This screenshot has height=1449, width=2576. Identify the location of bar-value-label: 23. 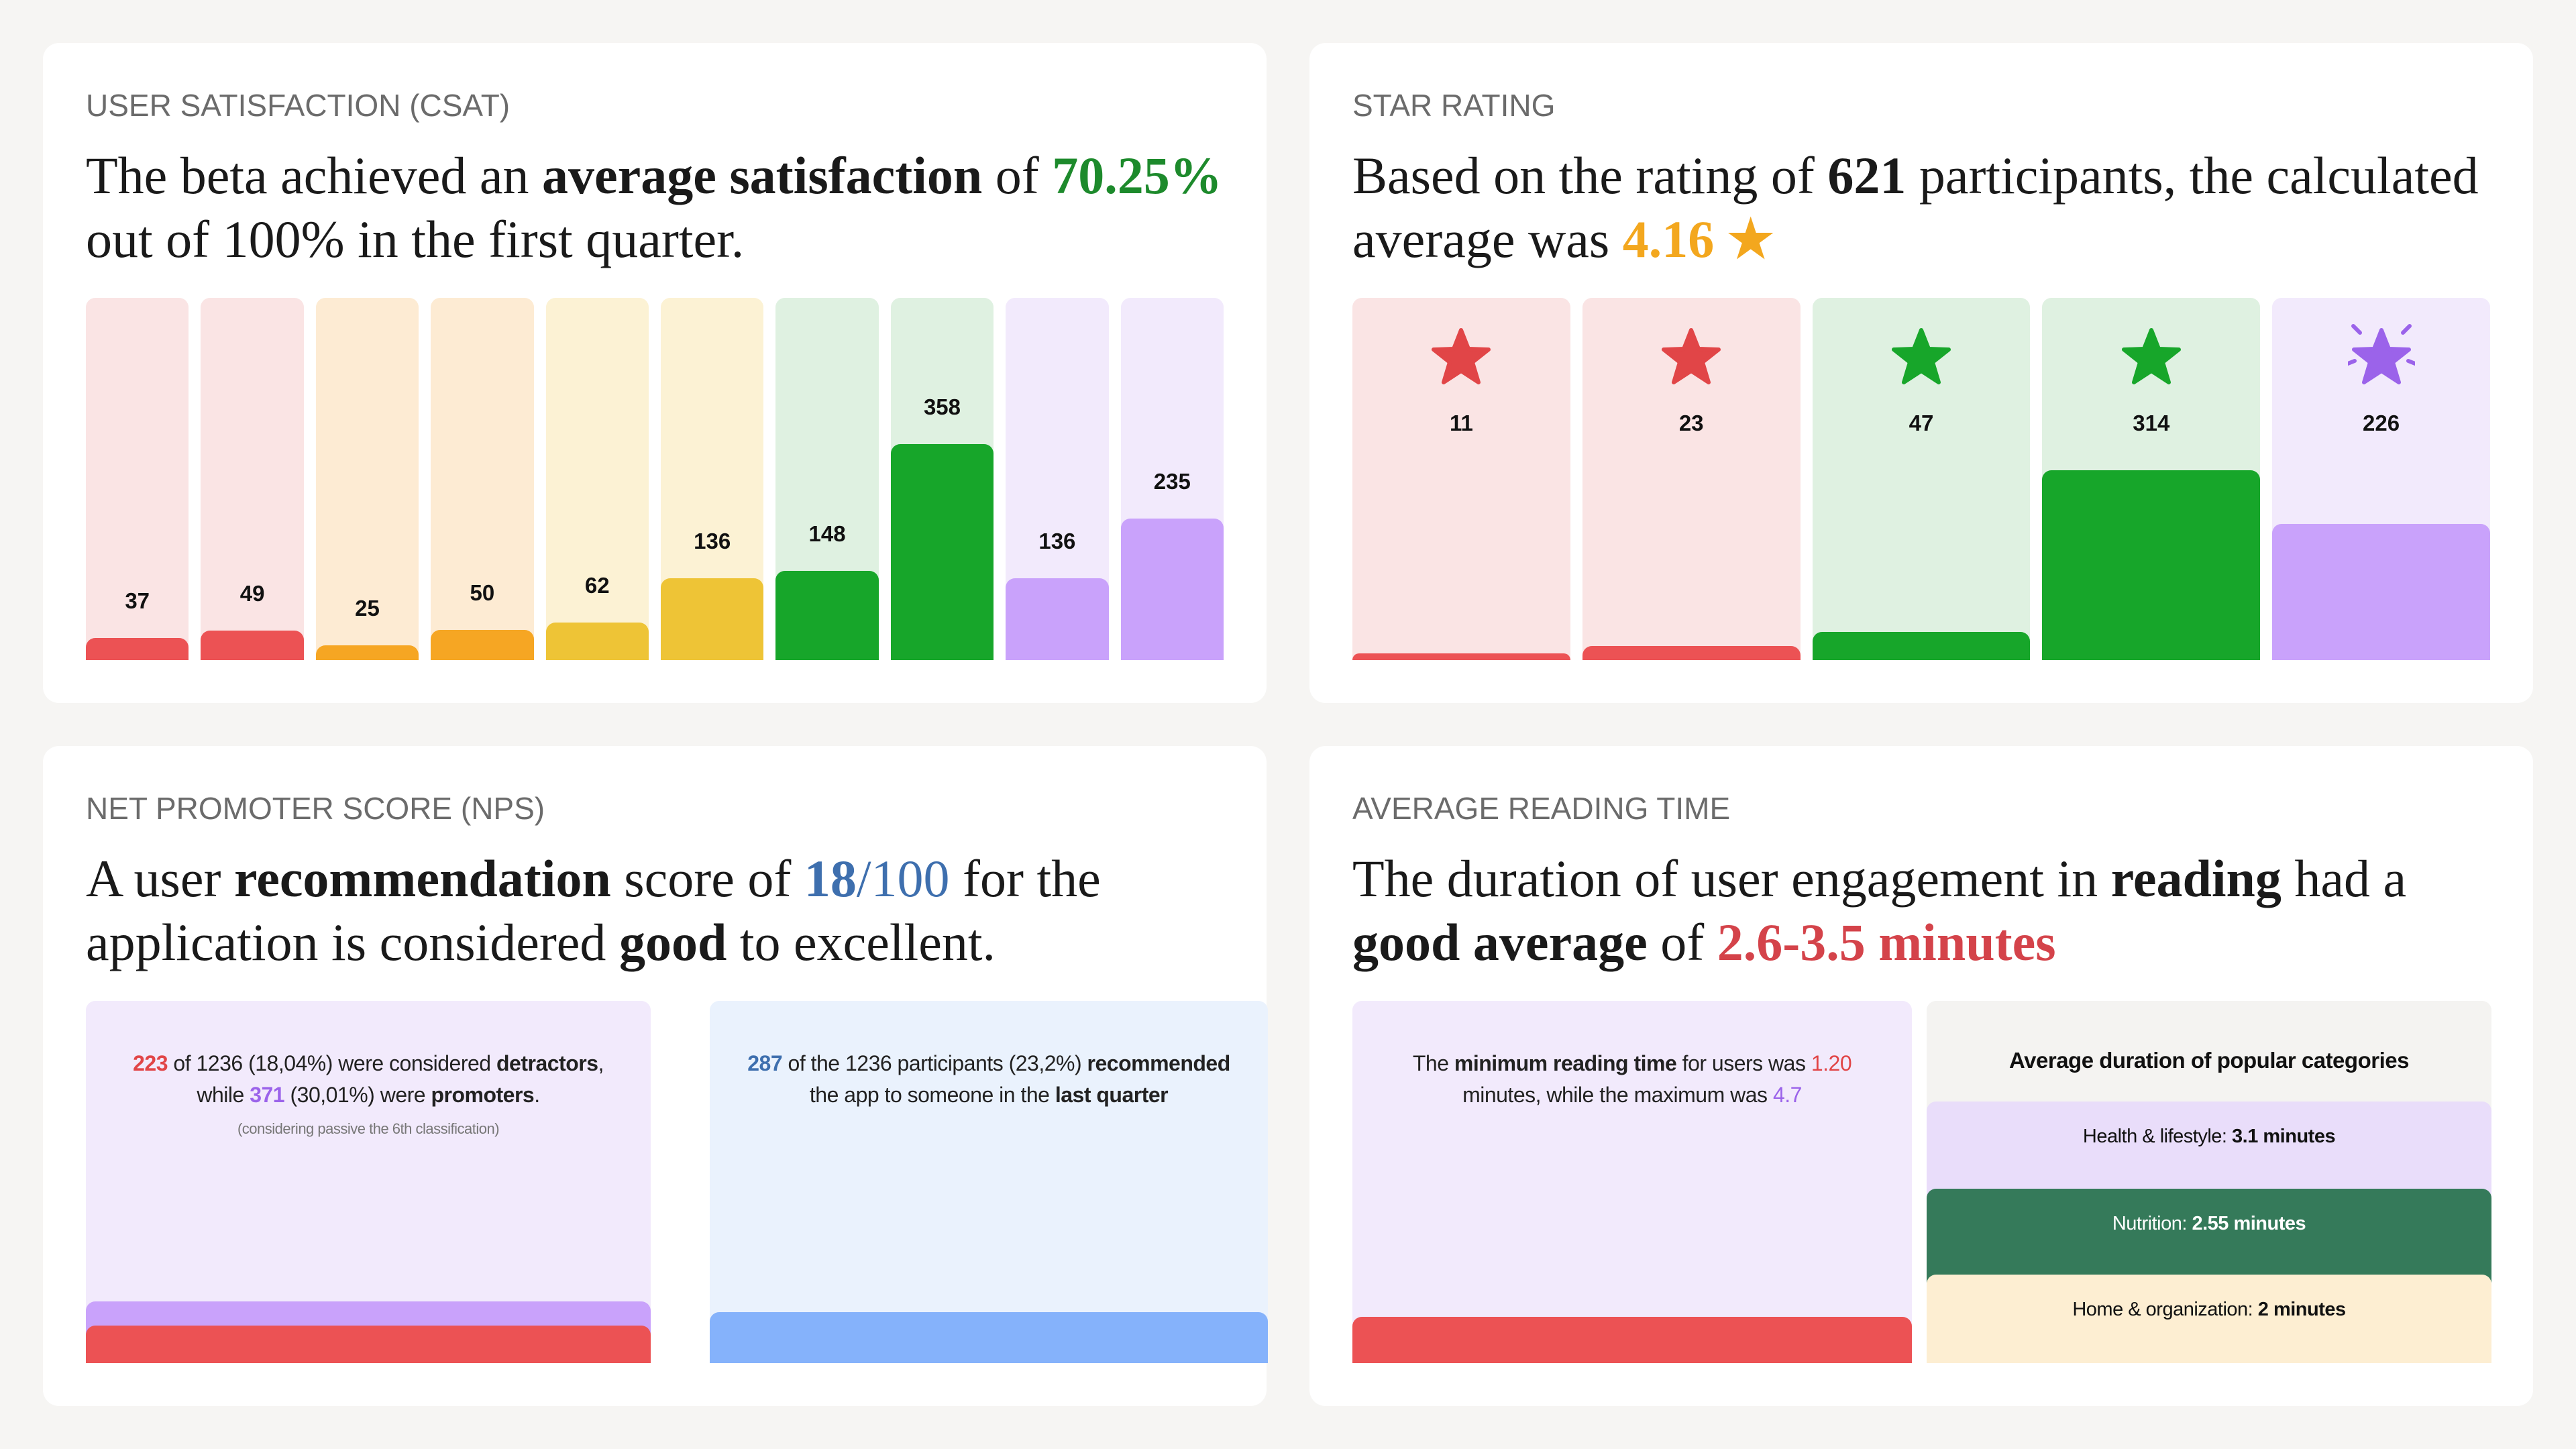
(1691, 423).